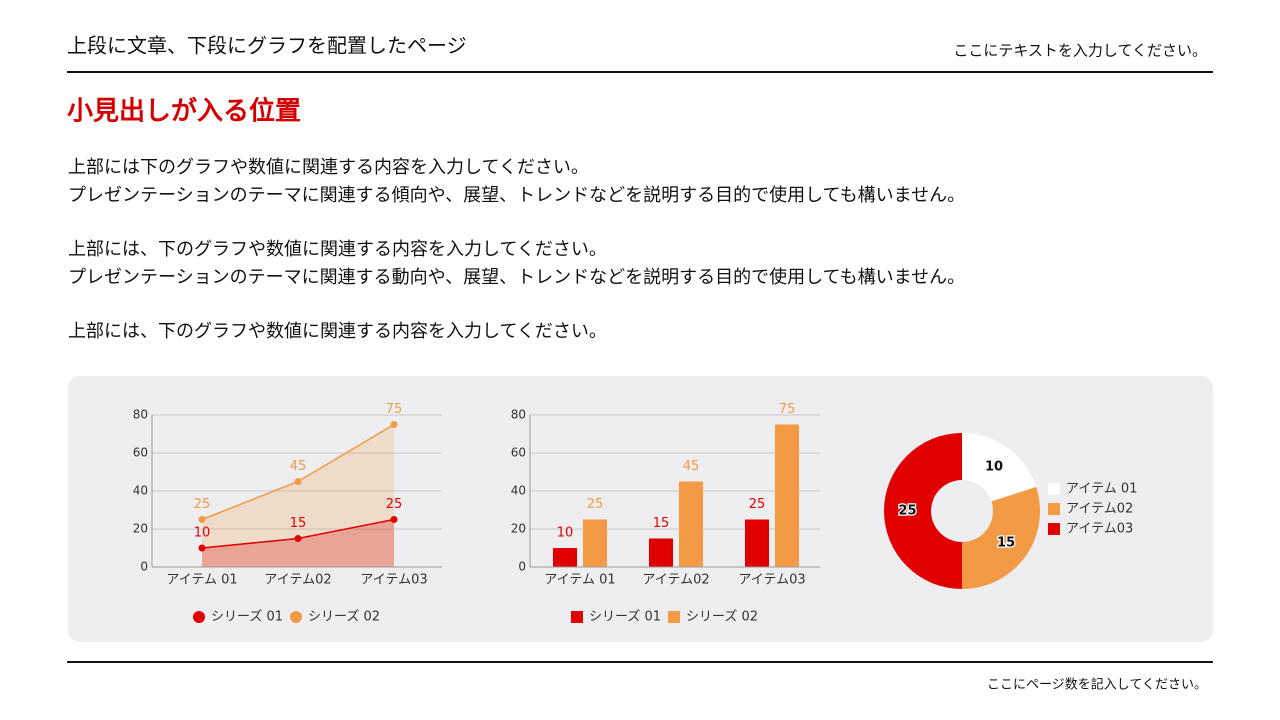 The image size is (1280, 720). Describe the element at coordinates (1097, 685) in the screenshot. I see `footer: ここにページ数を記入してください。` at that location.